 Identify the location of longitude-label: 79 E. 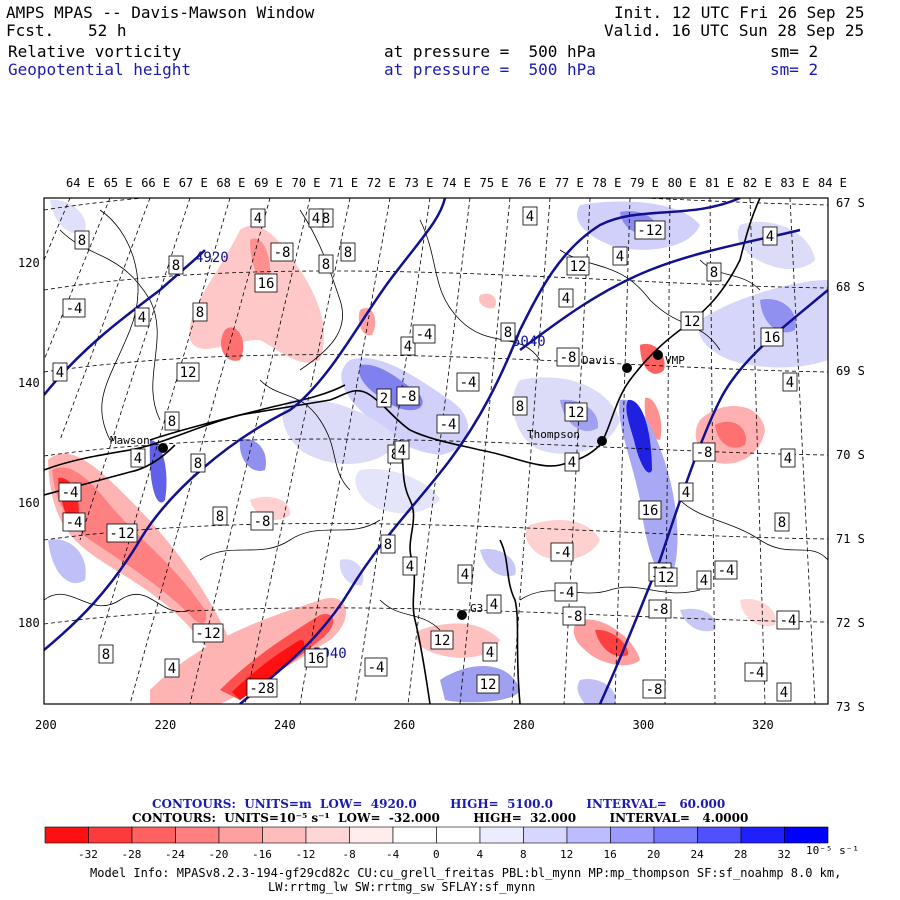
(644, 183).